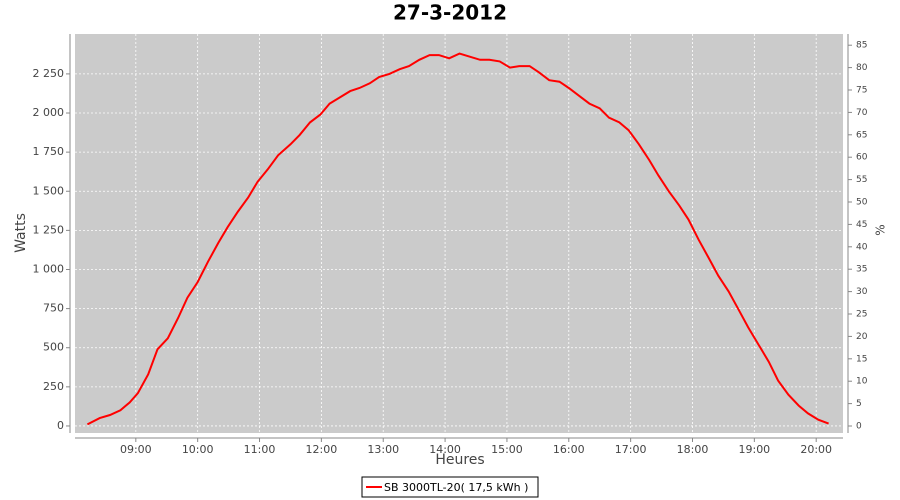  Describe the element at coordinates (322, 449) in the screenshot. I see `x-tick-label: 12:00` at that location.